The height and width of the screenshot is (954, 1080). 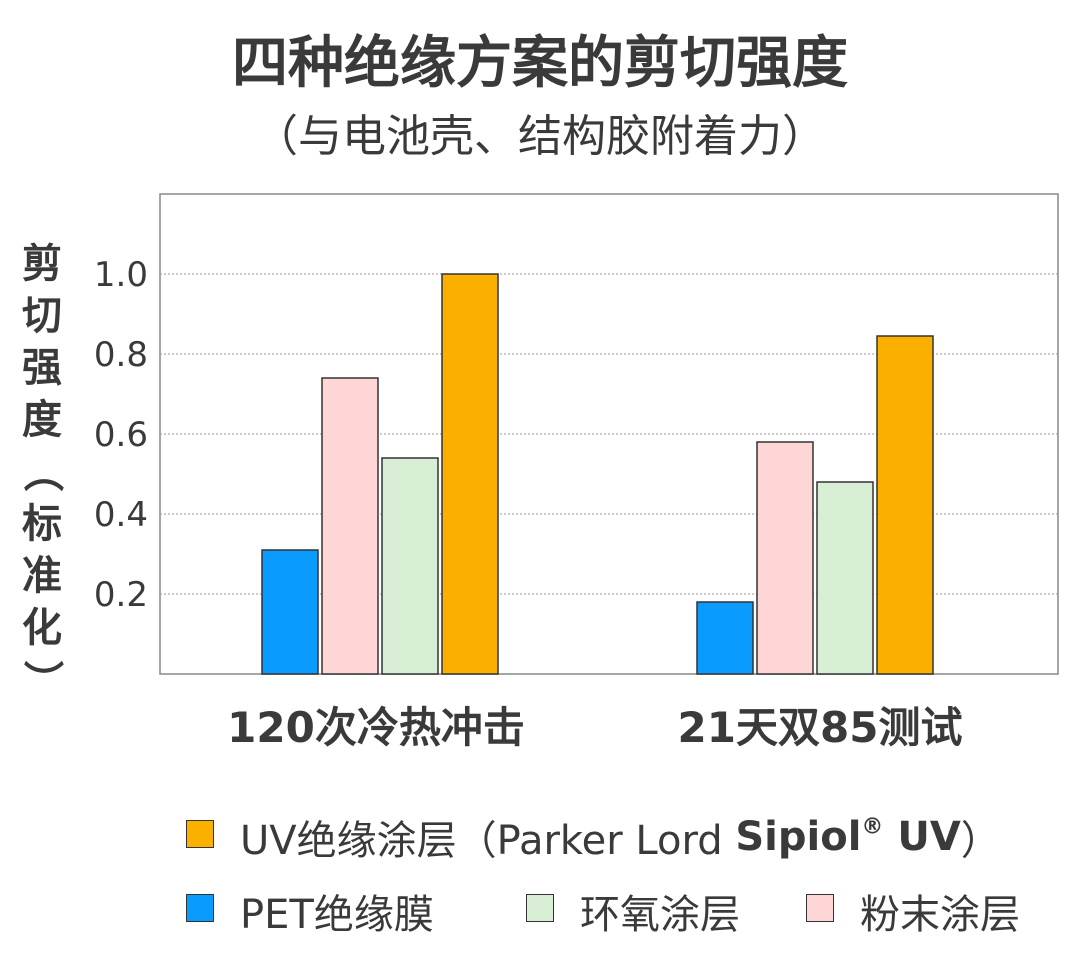 I want to click on y-axis-label-char: 化, so click(x=42, y=628).